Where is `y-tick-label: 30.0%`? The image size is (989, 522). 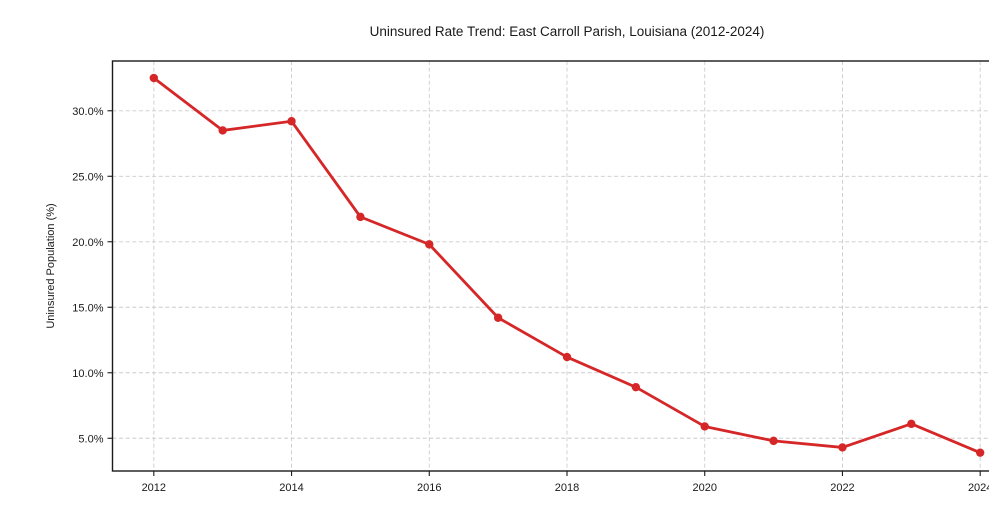 y-tick-label: 30.0% is located at coordinates (87, 112).